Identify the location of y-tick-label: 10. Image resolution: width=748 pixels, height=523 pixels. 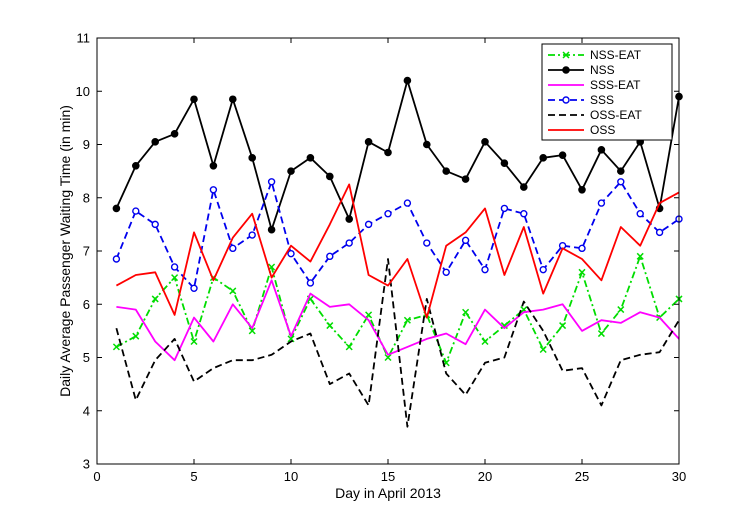
(83, 91).